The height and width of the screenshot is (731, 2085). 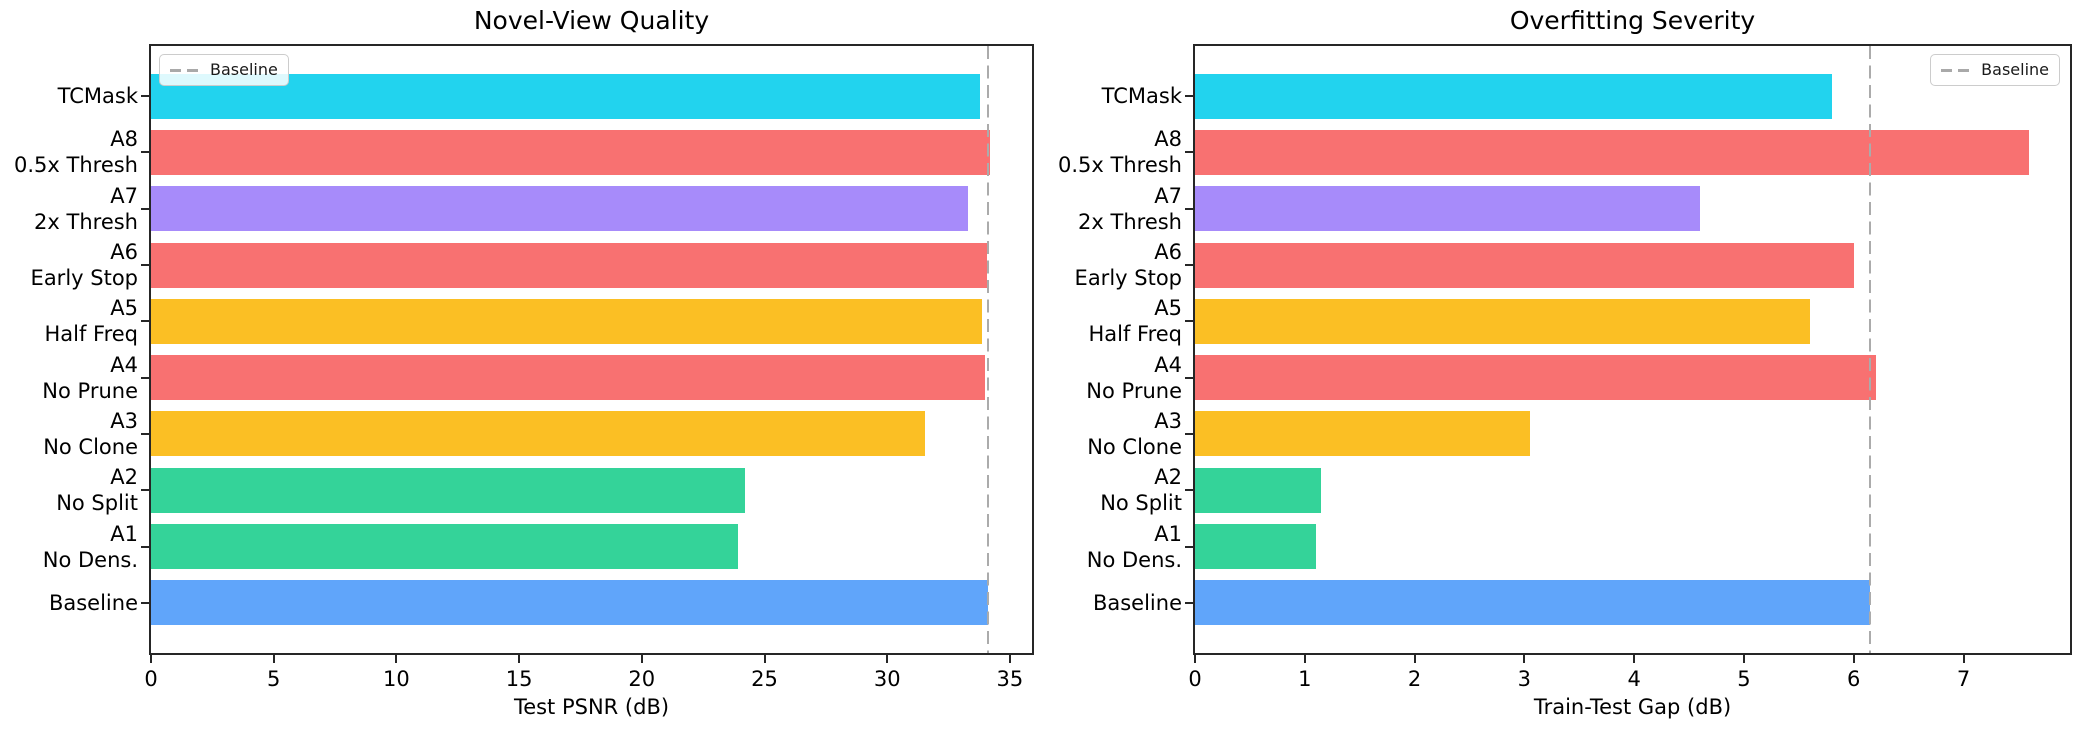 I want to click on bar-a4-no-prune-psnr, so click(x=568, y=378).